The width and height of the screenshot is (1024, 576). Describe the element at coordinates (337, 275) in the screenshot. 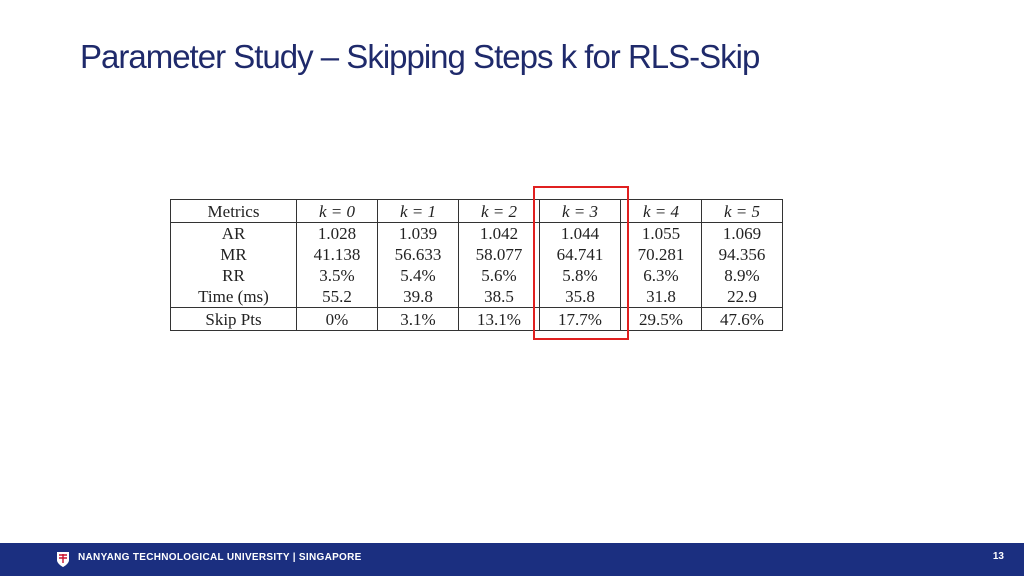

I see `table-cell: 3.5%` at that location.